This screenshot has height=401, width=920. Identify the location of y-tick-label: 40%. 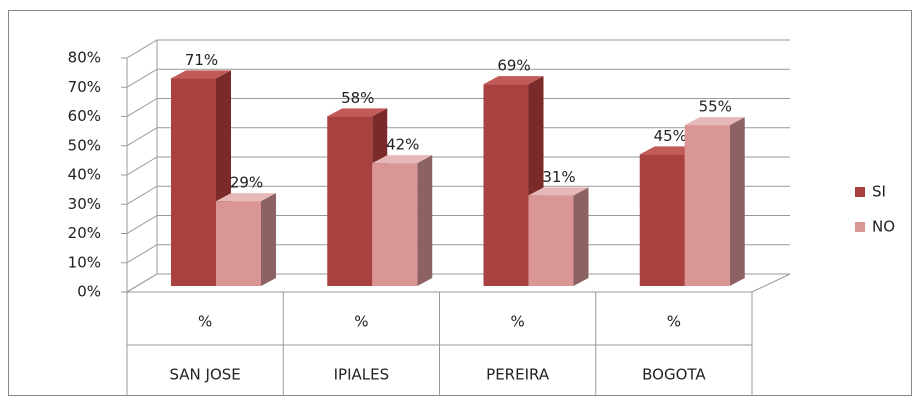
(84, 175).